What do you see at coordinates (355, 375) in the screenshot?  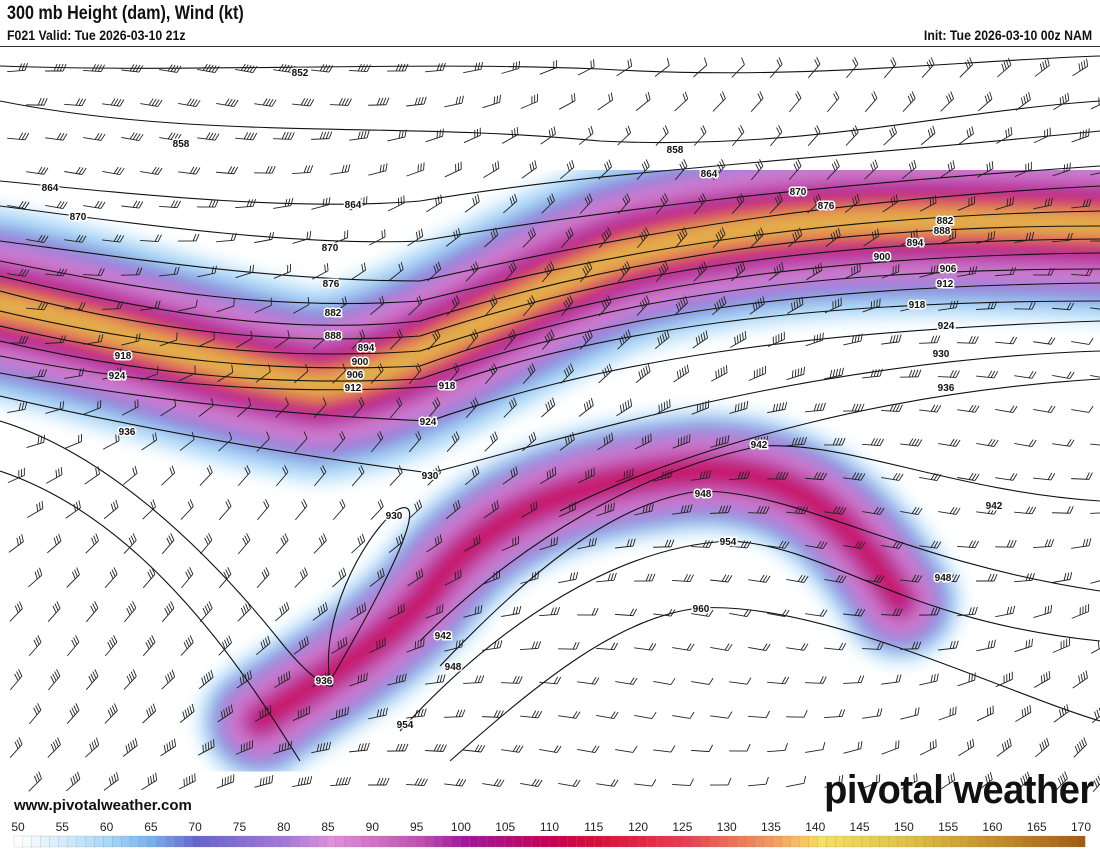 I see `contour-label: 906` at bounding box center [355, 375].